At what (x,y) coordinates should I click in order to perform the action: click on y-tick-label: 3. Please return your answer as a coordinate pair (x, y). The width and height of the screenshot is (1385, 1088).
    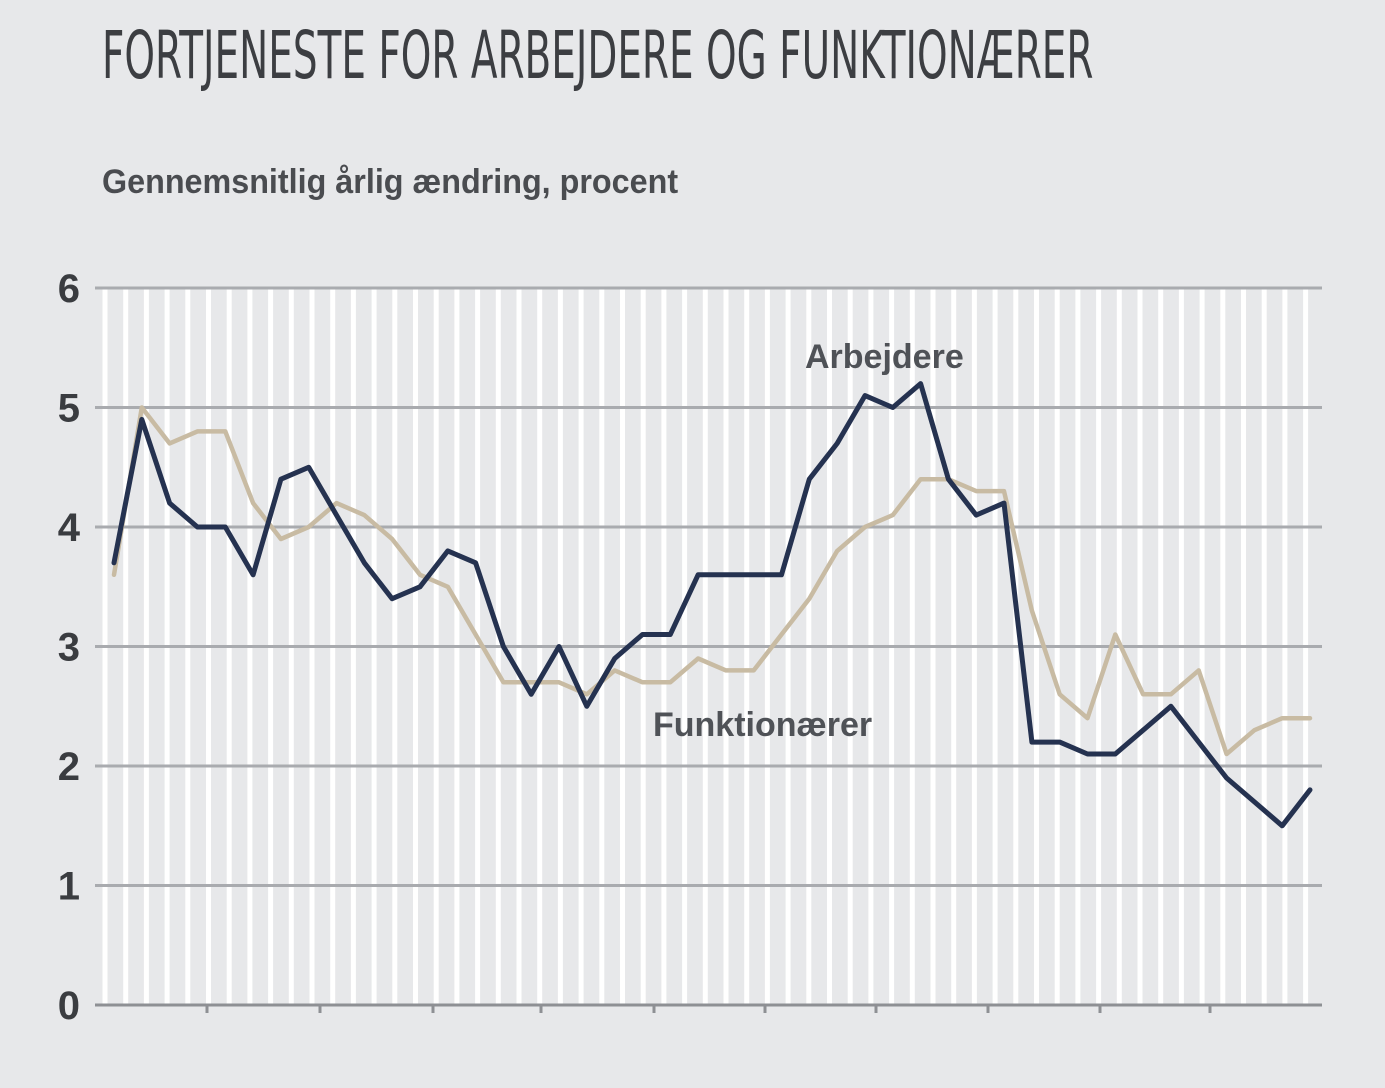
    Looking at the image, I should click on (69, 648).